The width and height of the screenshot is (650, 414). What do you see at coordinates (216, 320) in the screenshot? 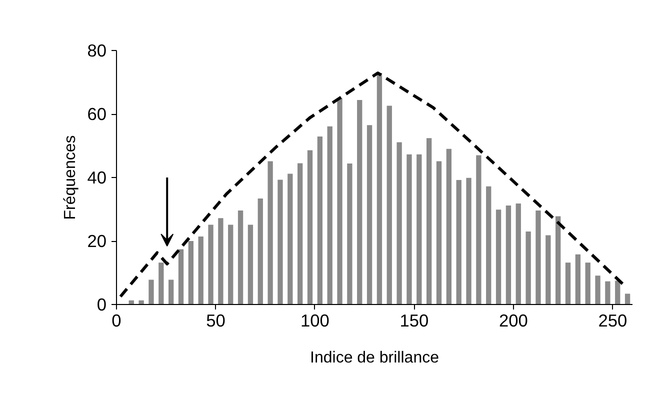
I see `x-tick-label: 50` at bounding box center [216, 320].